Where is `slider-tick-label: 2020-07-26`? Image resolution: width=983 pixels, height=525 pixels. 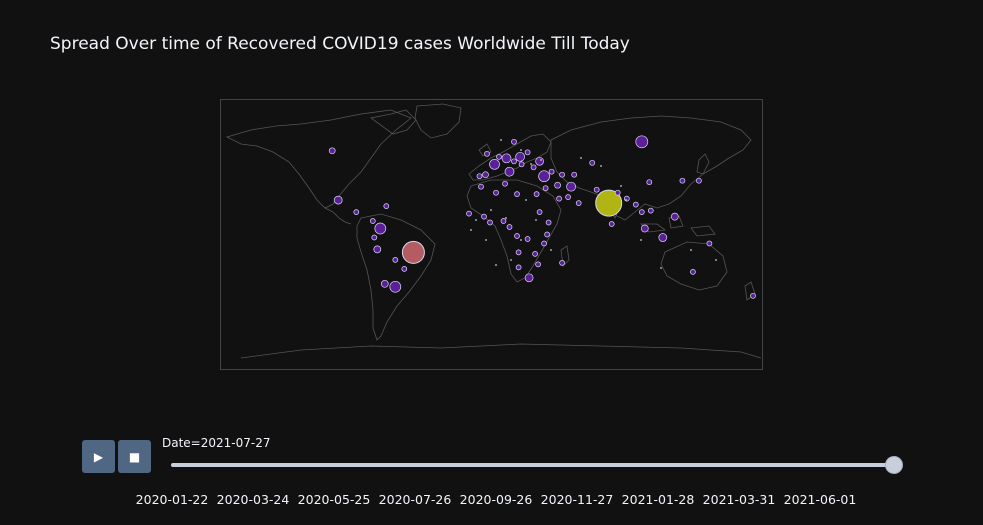
slider-tick-label: 2020-07-26 is located at coordinates (415, 499).